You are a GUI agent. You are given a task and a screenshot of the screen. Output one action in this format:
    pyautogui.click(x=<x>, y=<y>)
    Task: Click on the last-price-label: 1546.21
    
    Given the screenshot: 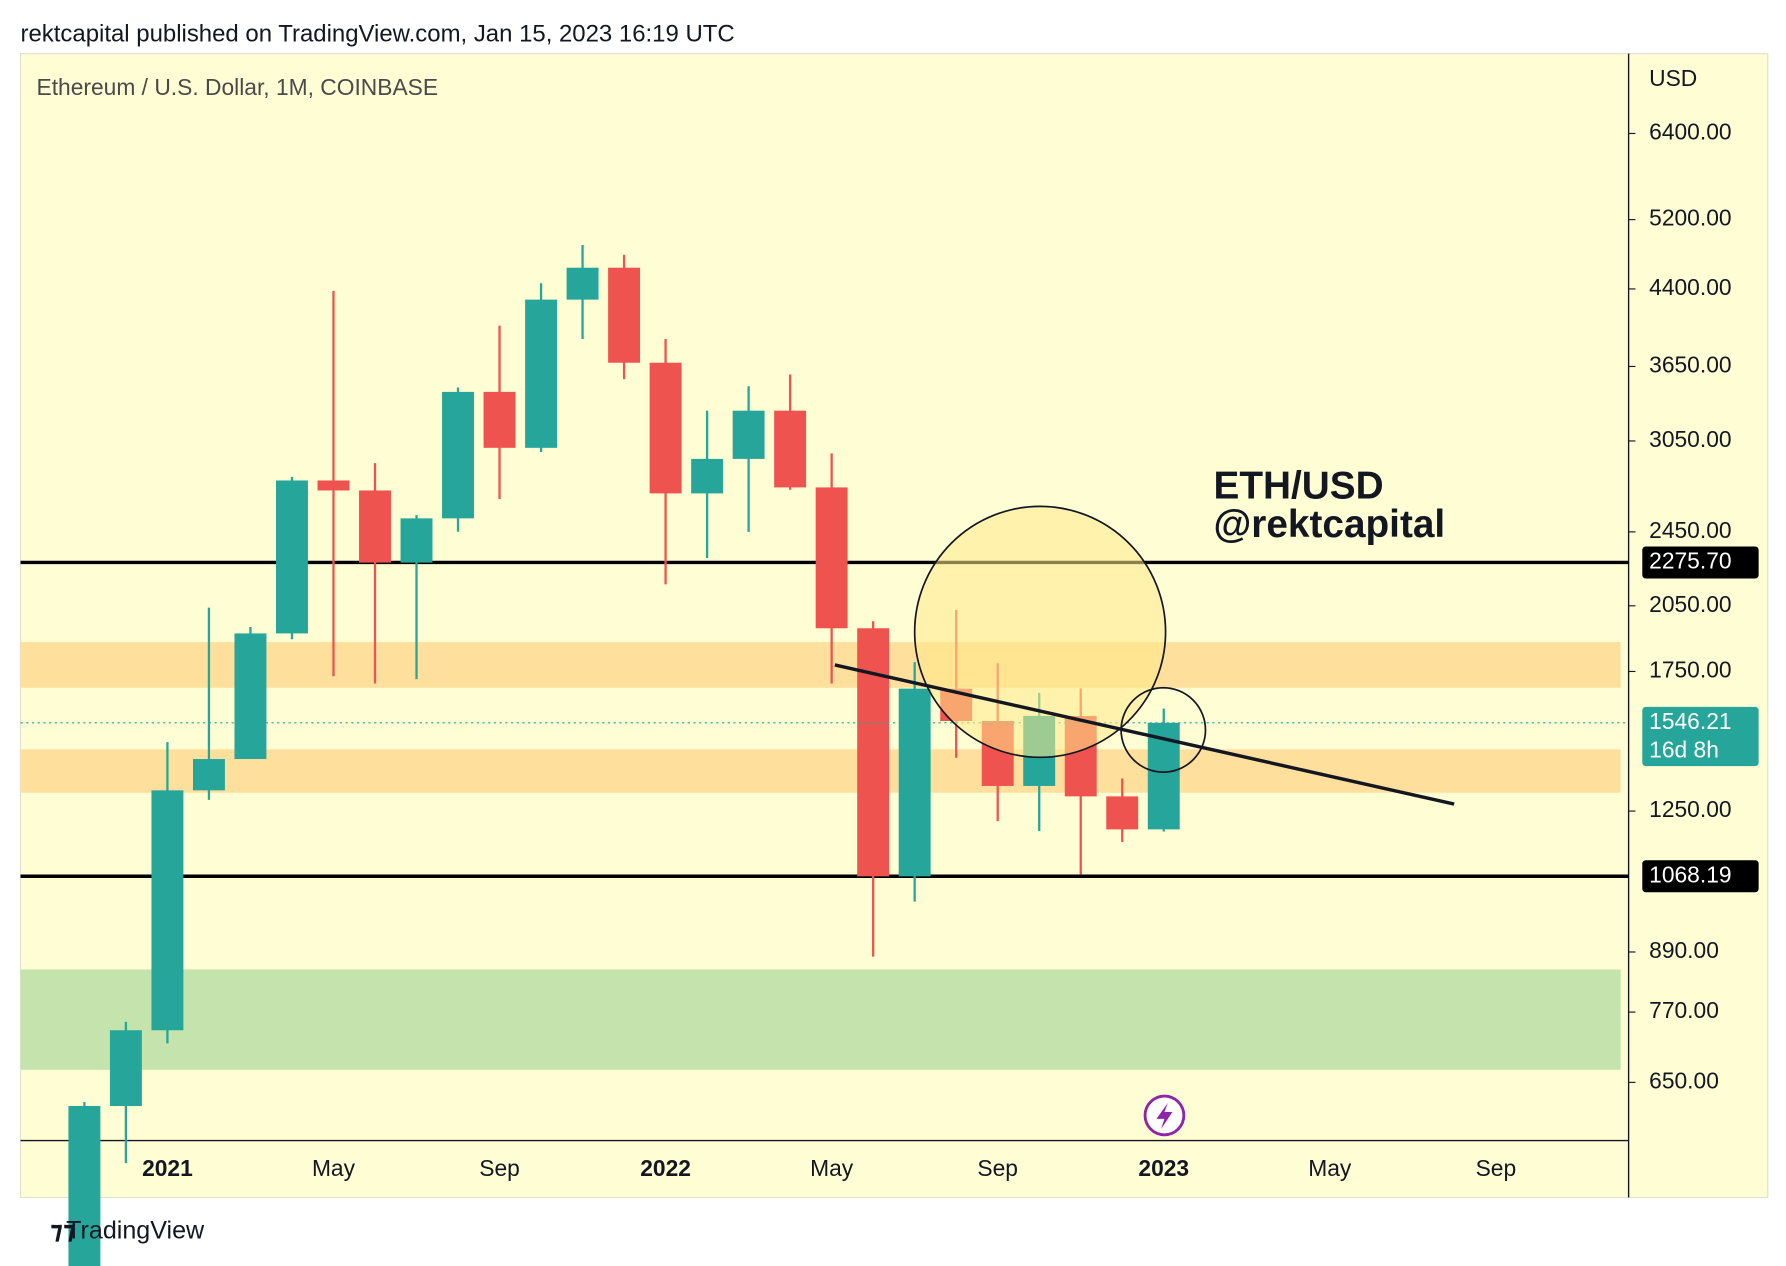 What is the action you would take?
    pyautogui.click(x=1690, y=721)
    